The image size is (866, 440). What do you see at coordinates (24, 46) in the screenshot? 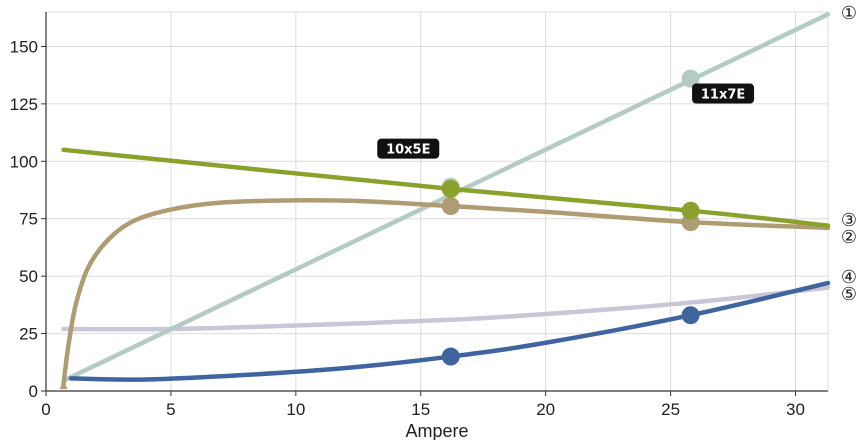
I see `y-tick-label: 150` at bounding box center [24, 46].